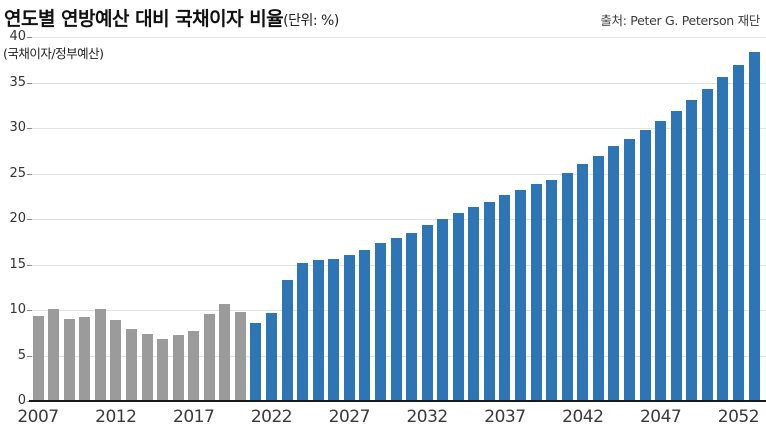 Image resolution: width=766 pixels, height=433 pixels. I want to click on bar-projected-2022, so click(271, 356).